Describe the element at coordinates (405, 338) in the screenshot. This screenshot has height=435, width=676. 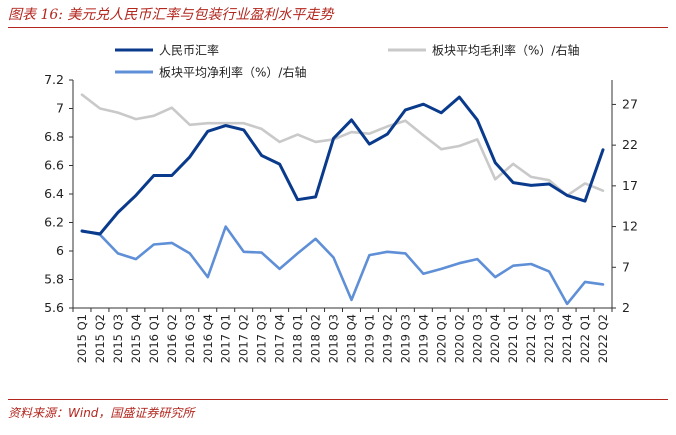
I see `x-tick-label: 2019 Q3` at that location.